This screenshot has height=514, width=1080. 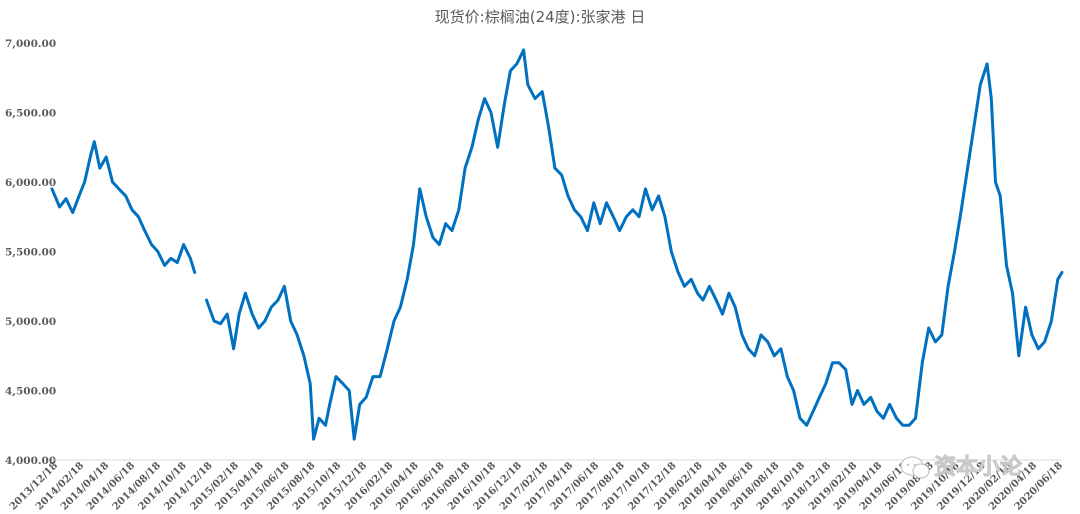 What do you see at coordinates (30, 114) in the screenshot?
I see `y-tick-label: 6,500.00` at bounding box center [30, 114].